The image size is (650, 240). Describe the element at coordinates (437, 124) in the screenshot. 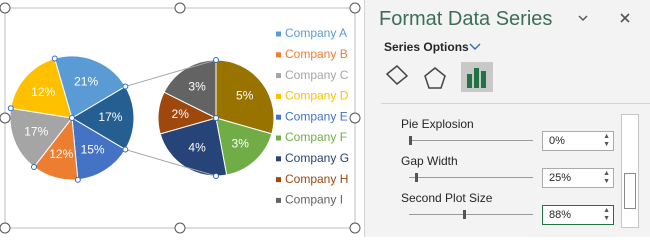

I see `field-label: Pie Explosion` at that location.